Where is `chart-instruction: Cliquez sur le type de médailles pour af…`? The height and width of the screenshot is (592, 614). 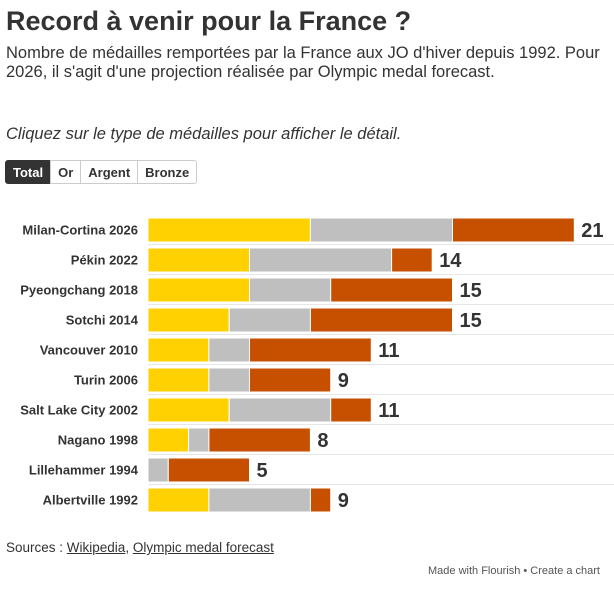
chart-instruction: Cliquez sur le type de médailles pour af… is located at coordinates (204, 134).